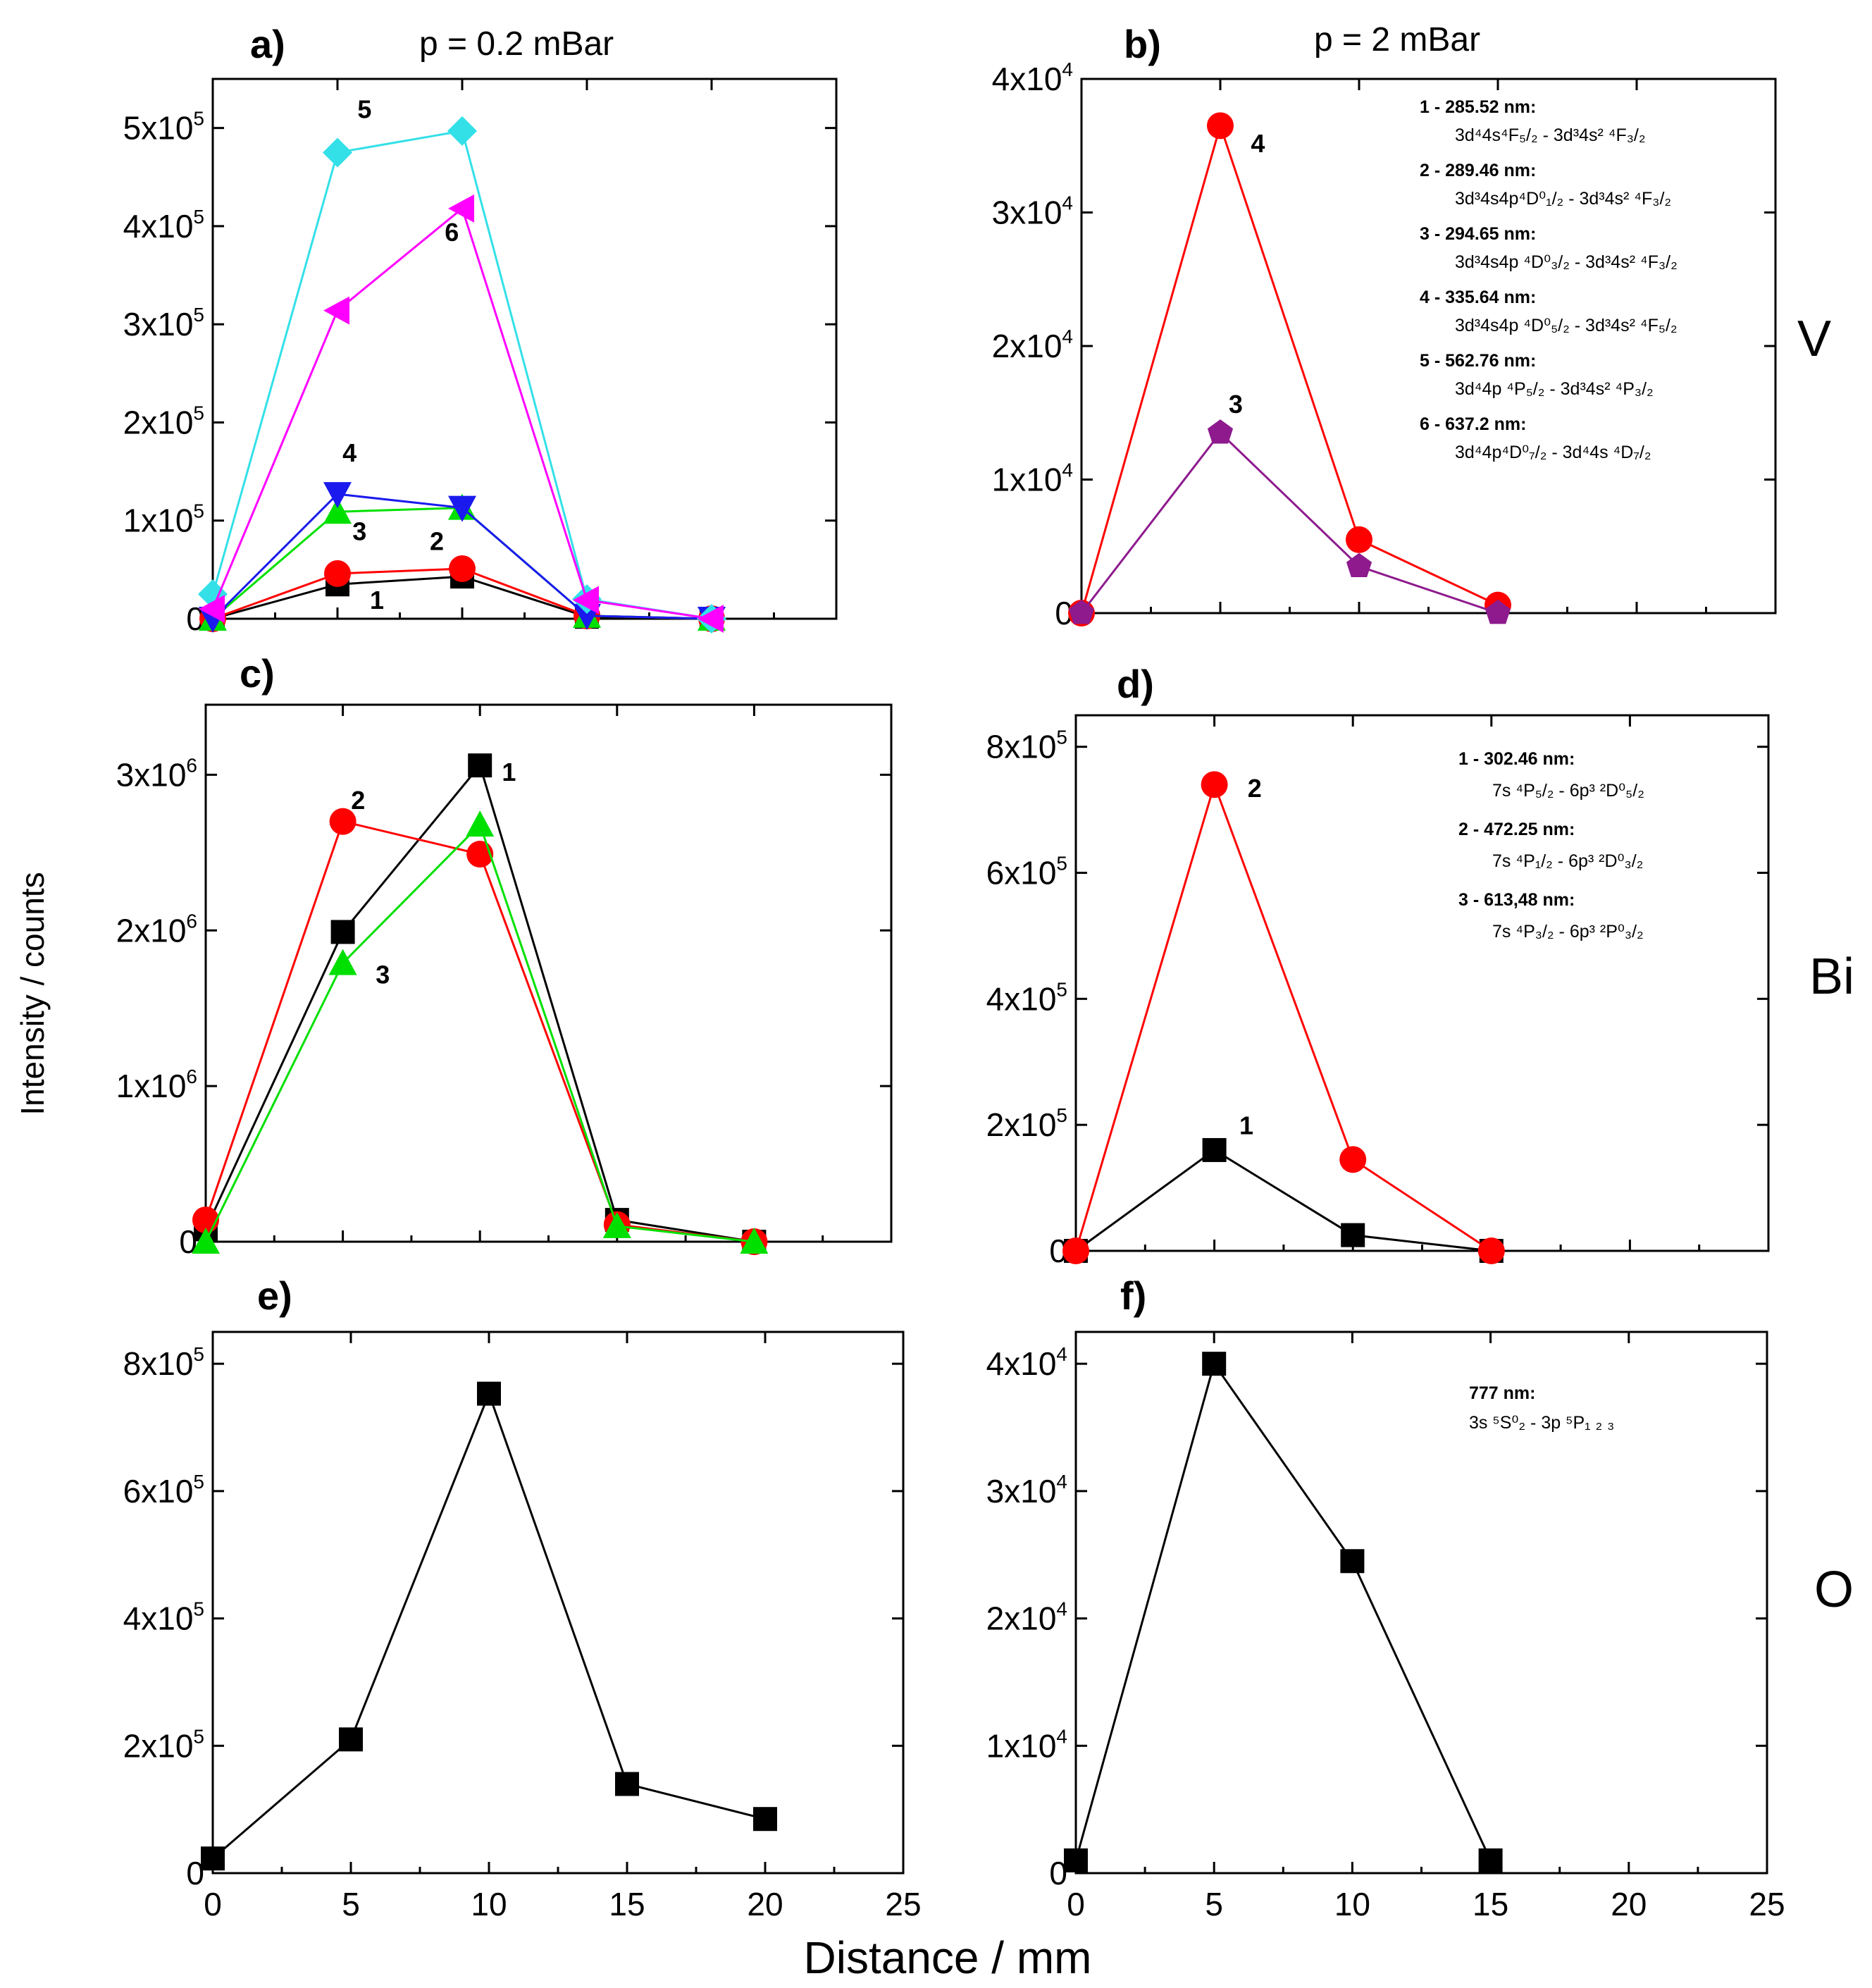 This screenshot has width=1872, height=1988. What do you see at coordinates (1135, 684) in the screenshot?
I see `panel-letter: d)` at bounding box center [1135, 684].